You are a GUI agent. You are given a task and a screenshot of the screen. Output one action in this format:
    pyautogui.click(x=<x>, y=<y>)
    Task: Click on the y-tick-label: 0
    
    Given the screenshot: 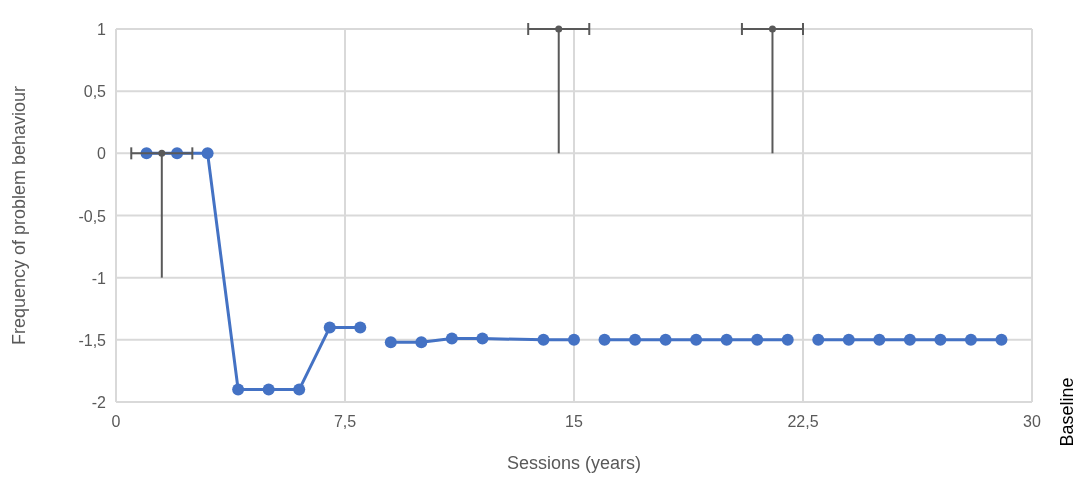 What is the action you would take?
    pyautogui.click(x=102, y=154)
    